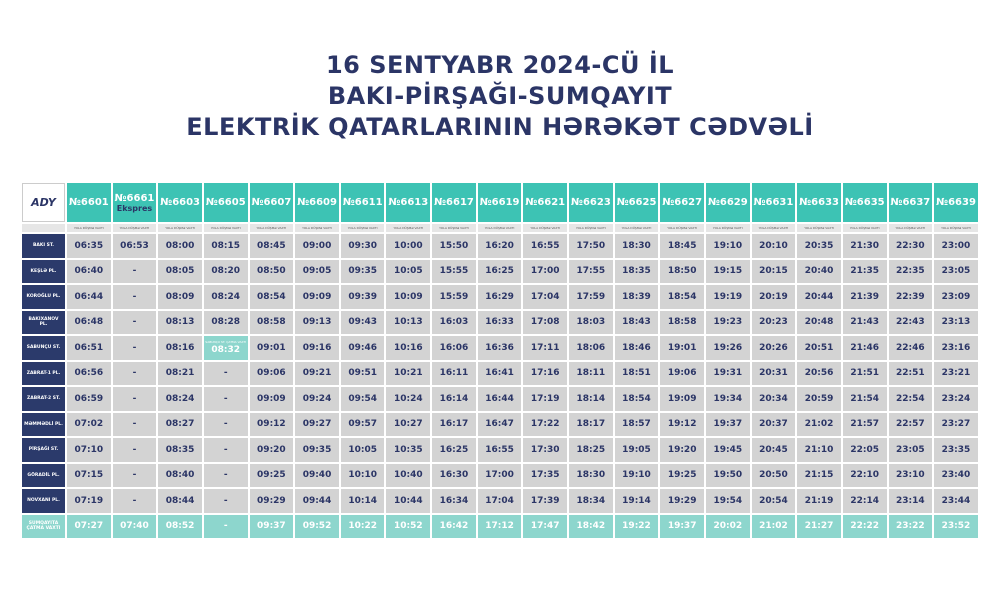 The image size is (1000, 609). I want to click on time: 16:11, so click(454, 373).